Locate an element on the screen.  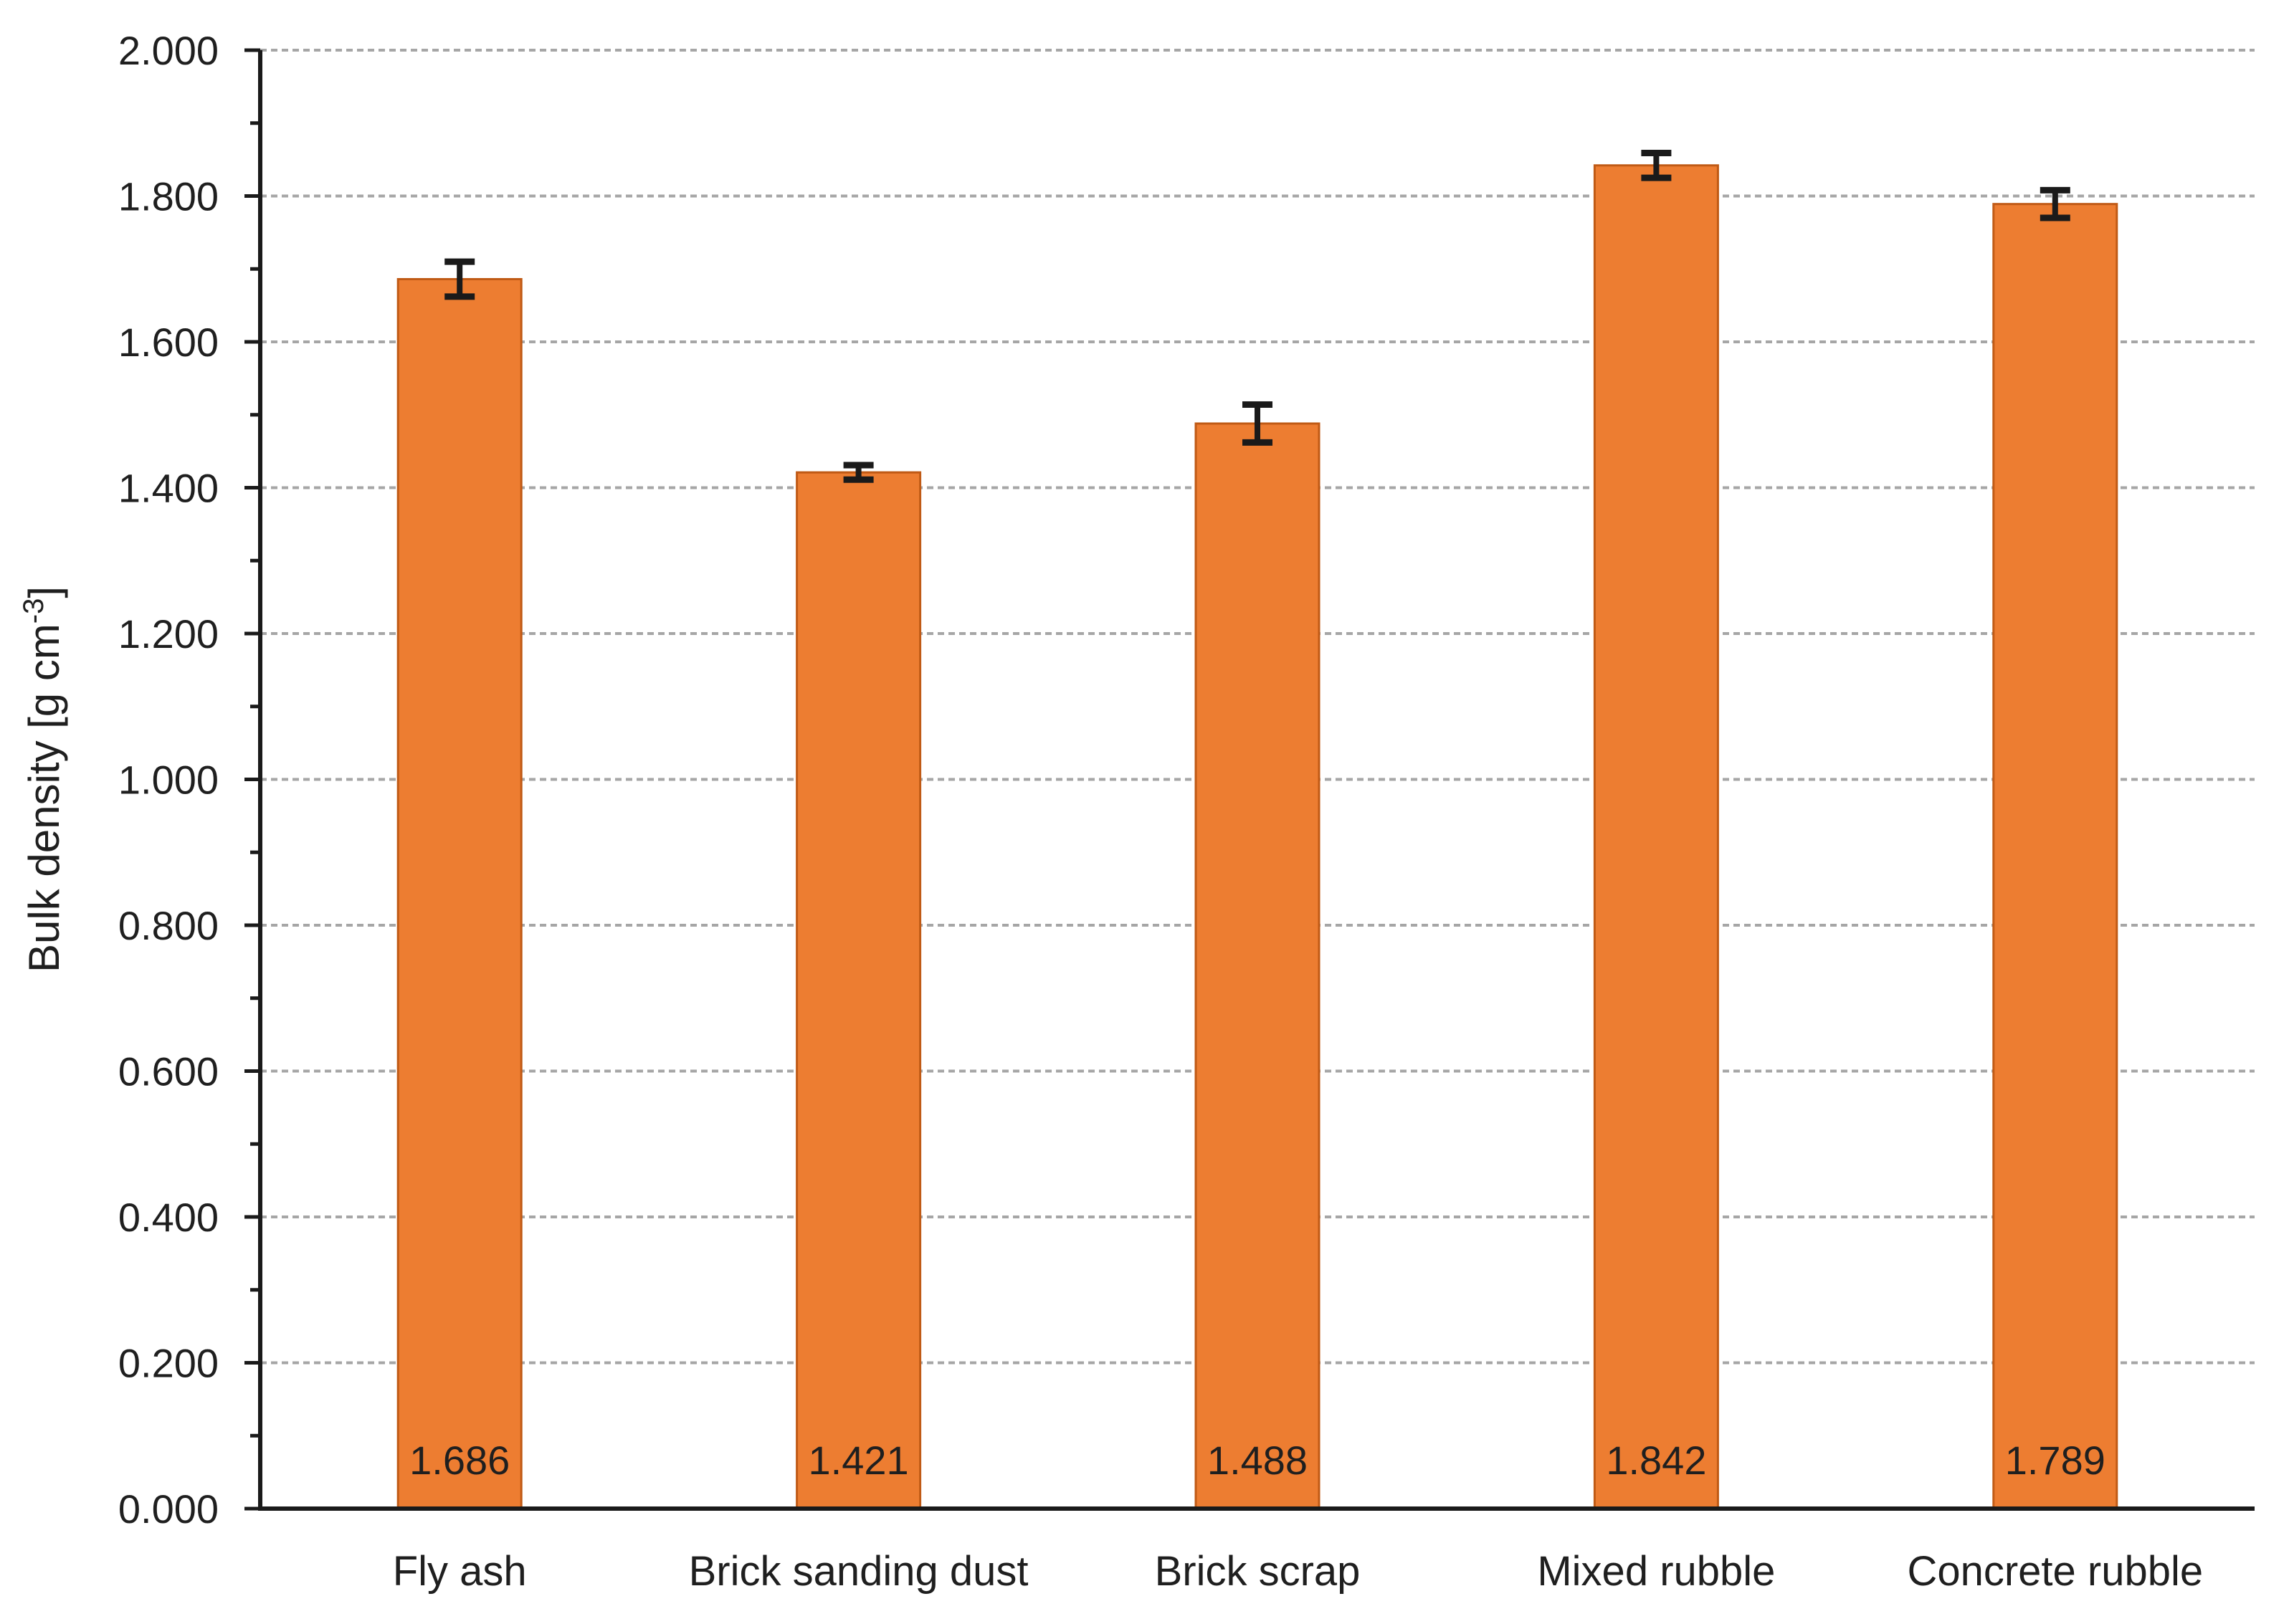
y-tick-label-1.400: 1.400 is located at coordinates (168, 488).